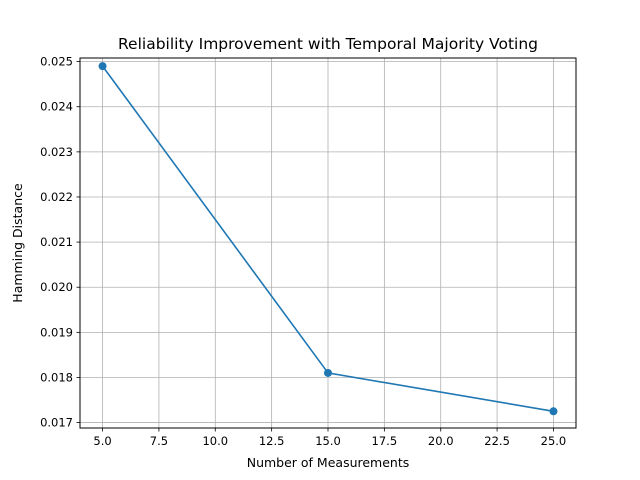  What do you see at coordinates (102, 441) in the screenshot?
I see `x-tick-label: 5.0` at bounding box center [102, 441].